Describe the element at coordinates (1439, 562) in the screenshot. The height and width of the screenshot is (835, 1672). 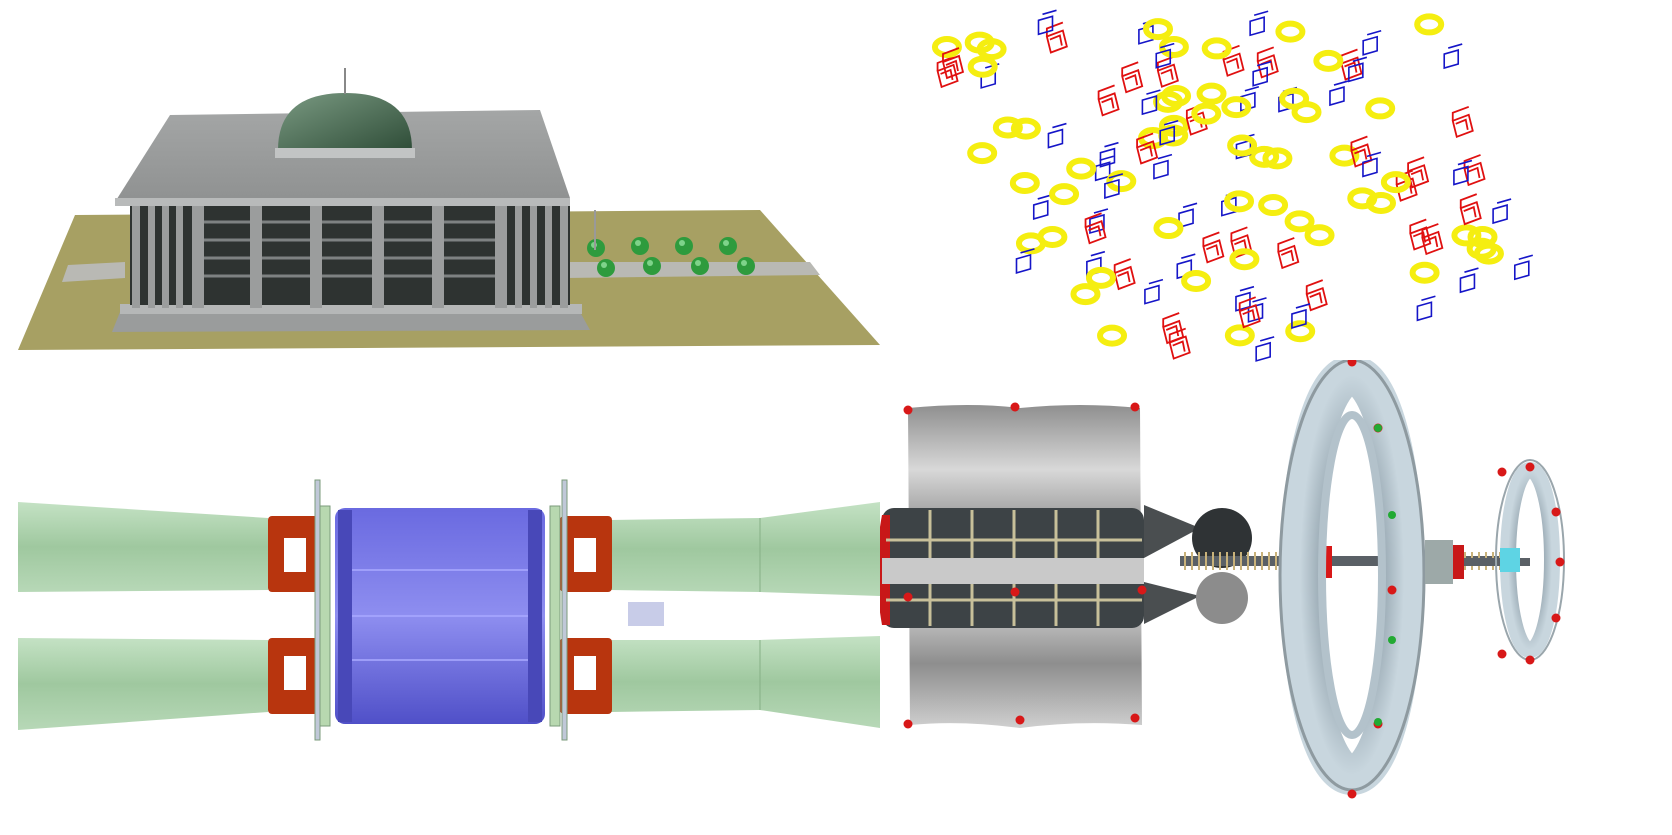
I see `docking-node` at that location.